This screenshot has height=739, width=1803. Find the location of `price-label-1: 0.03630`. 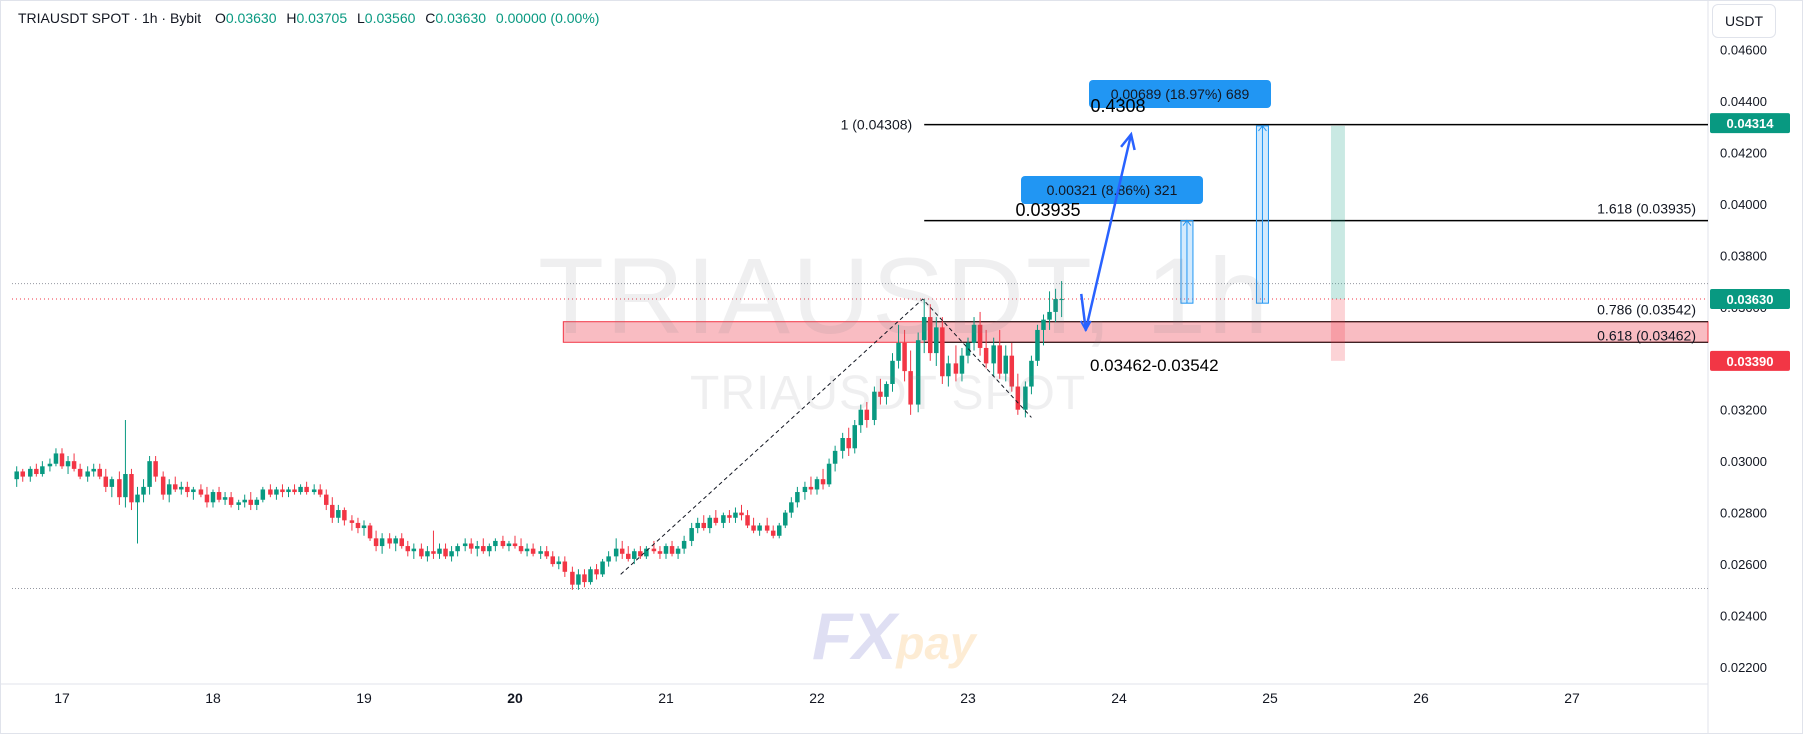

price-label-1: 0.03630 is located at coordinates (1750, 299).